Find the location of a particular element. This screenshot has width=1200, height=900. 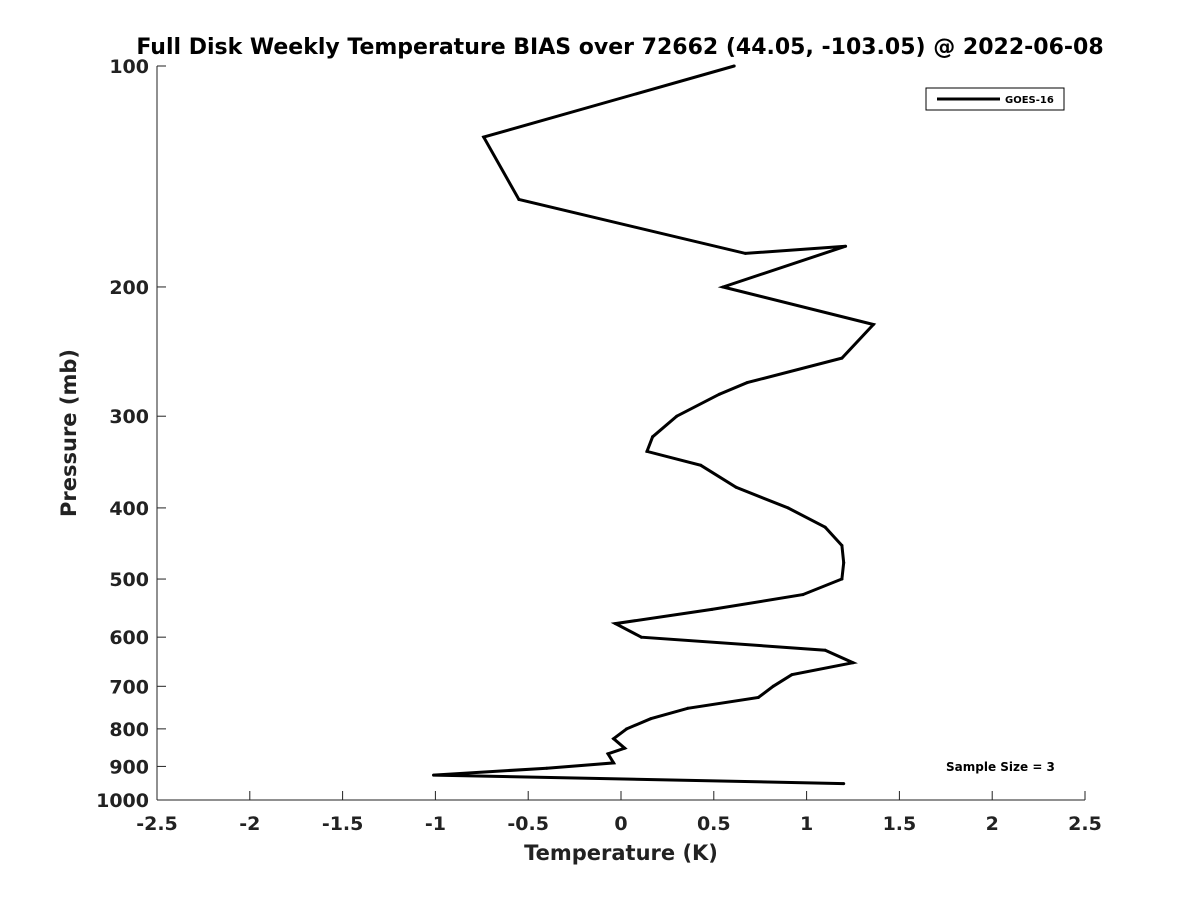

x-tick-label: 1 is located at coordinates (806, 824).